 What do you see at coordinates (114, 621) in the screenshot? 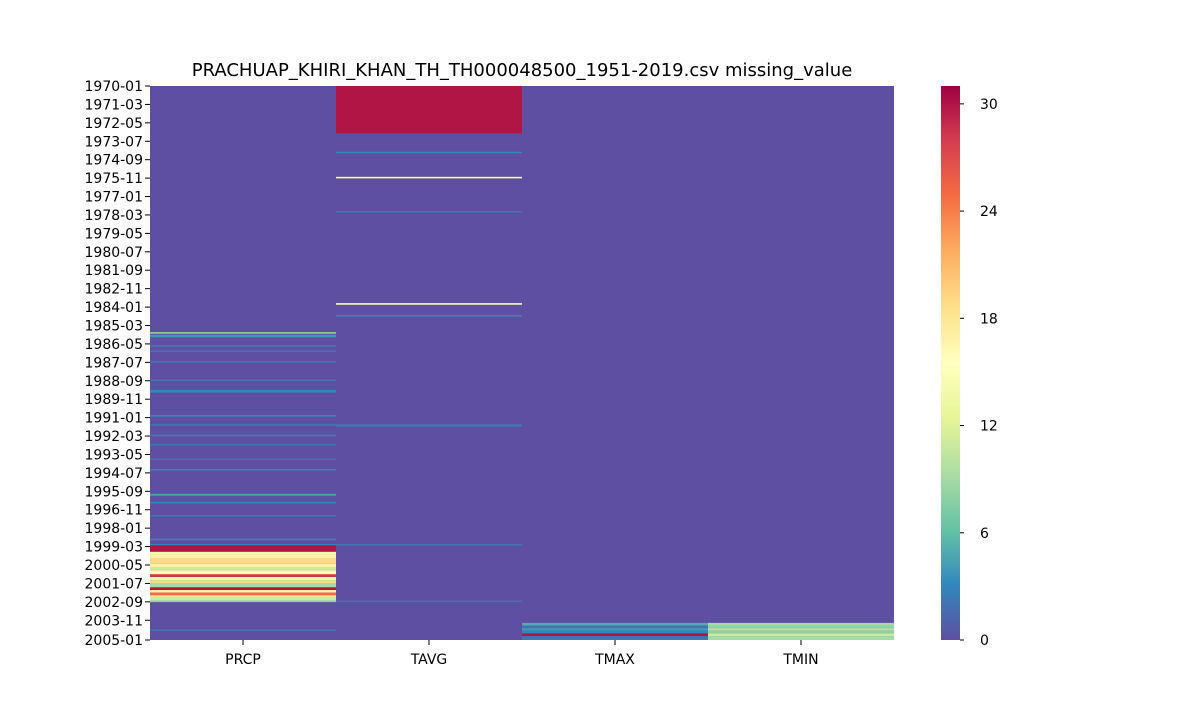
I see `y-tick-label: 2003-11` at bounding box center [114, 621].